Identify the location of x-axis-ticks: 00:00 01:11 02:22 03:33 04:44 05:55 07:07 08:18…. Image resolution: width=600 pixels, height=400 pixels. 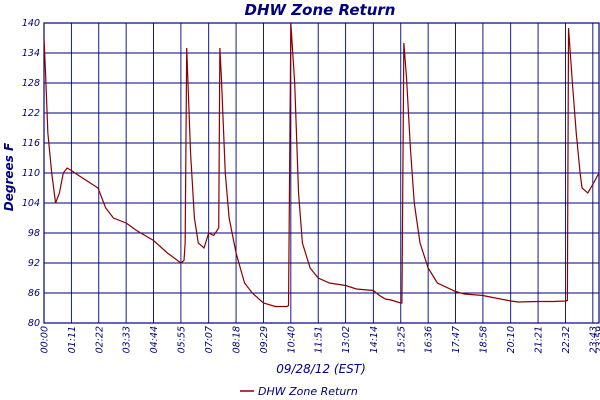
(320, 339).